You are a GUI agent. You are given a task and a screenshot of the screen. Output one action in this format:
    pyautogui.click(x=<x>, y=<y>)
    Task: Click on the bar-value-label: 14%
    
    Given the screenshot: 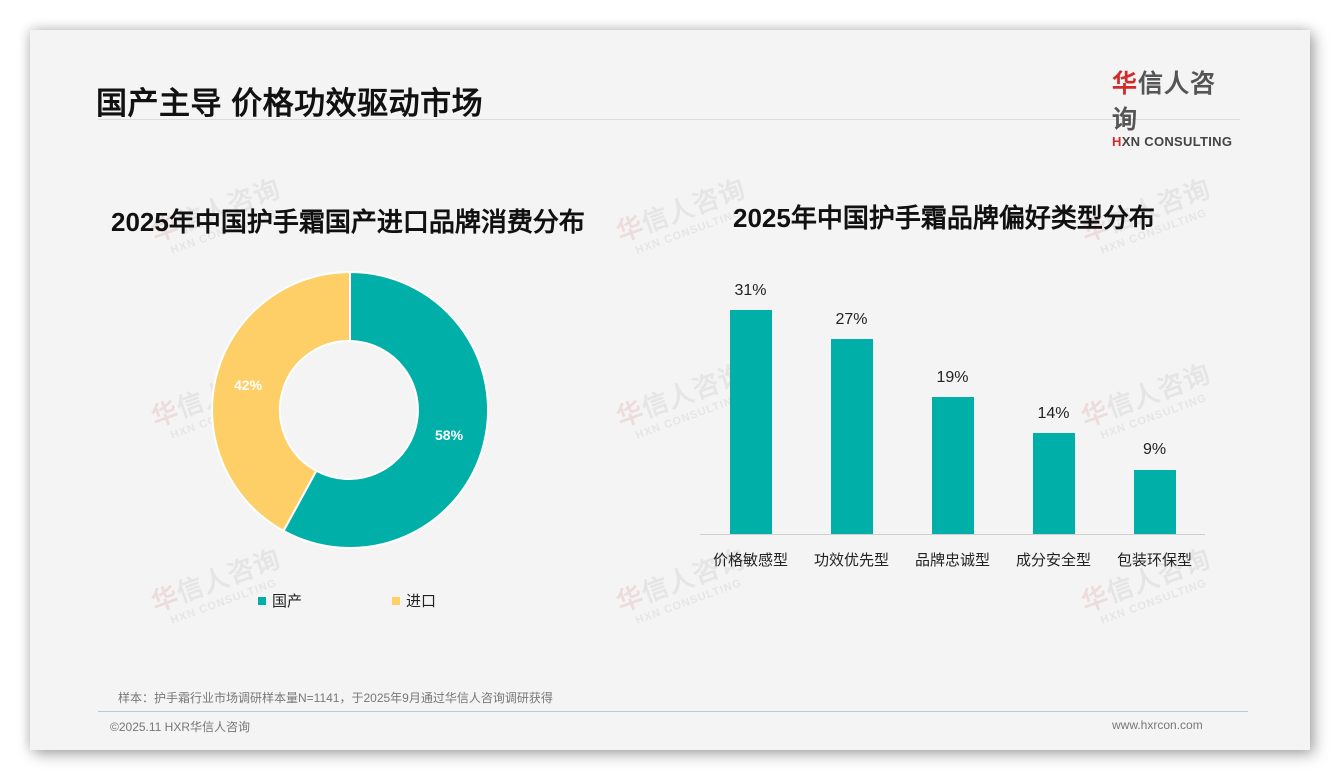 What is the action you would take?
    pyautogui.click(x=1053, y=413)
    